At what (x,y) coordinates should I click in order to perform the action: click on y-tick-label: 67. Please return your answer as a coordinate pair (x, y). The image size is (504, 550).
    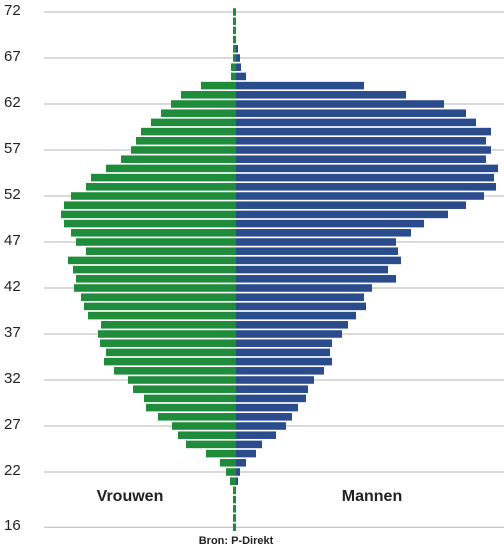
    Looking at the image, I should click on (12, 56).